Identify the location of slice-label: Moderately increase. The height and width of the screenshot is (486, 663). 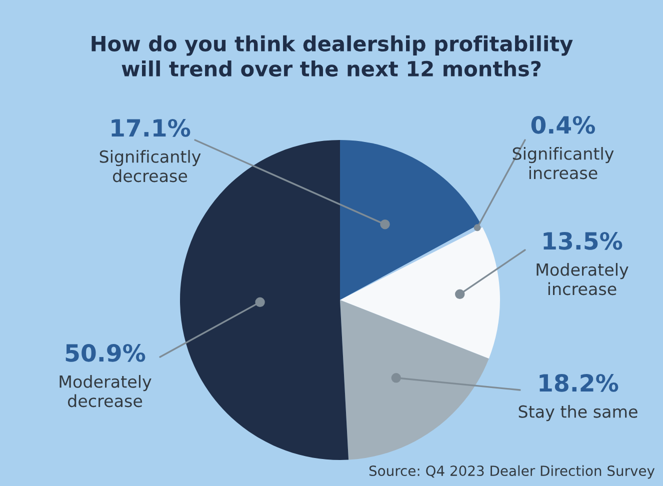
(582, 279).